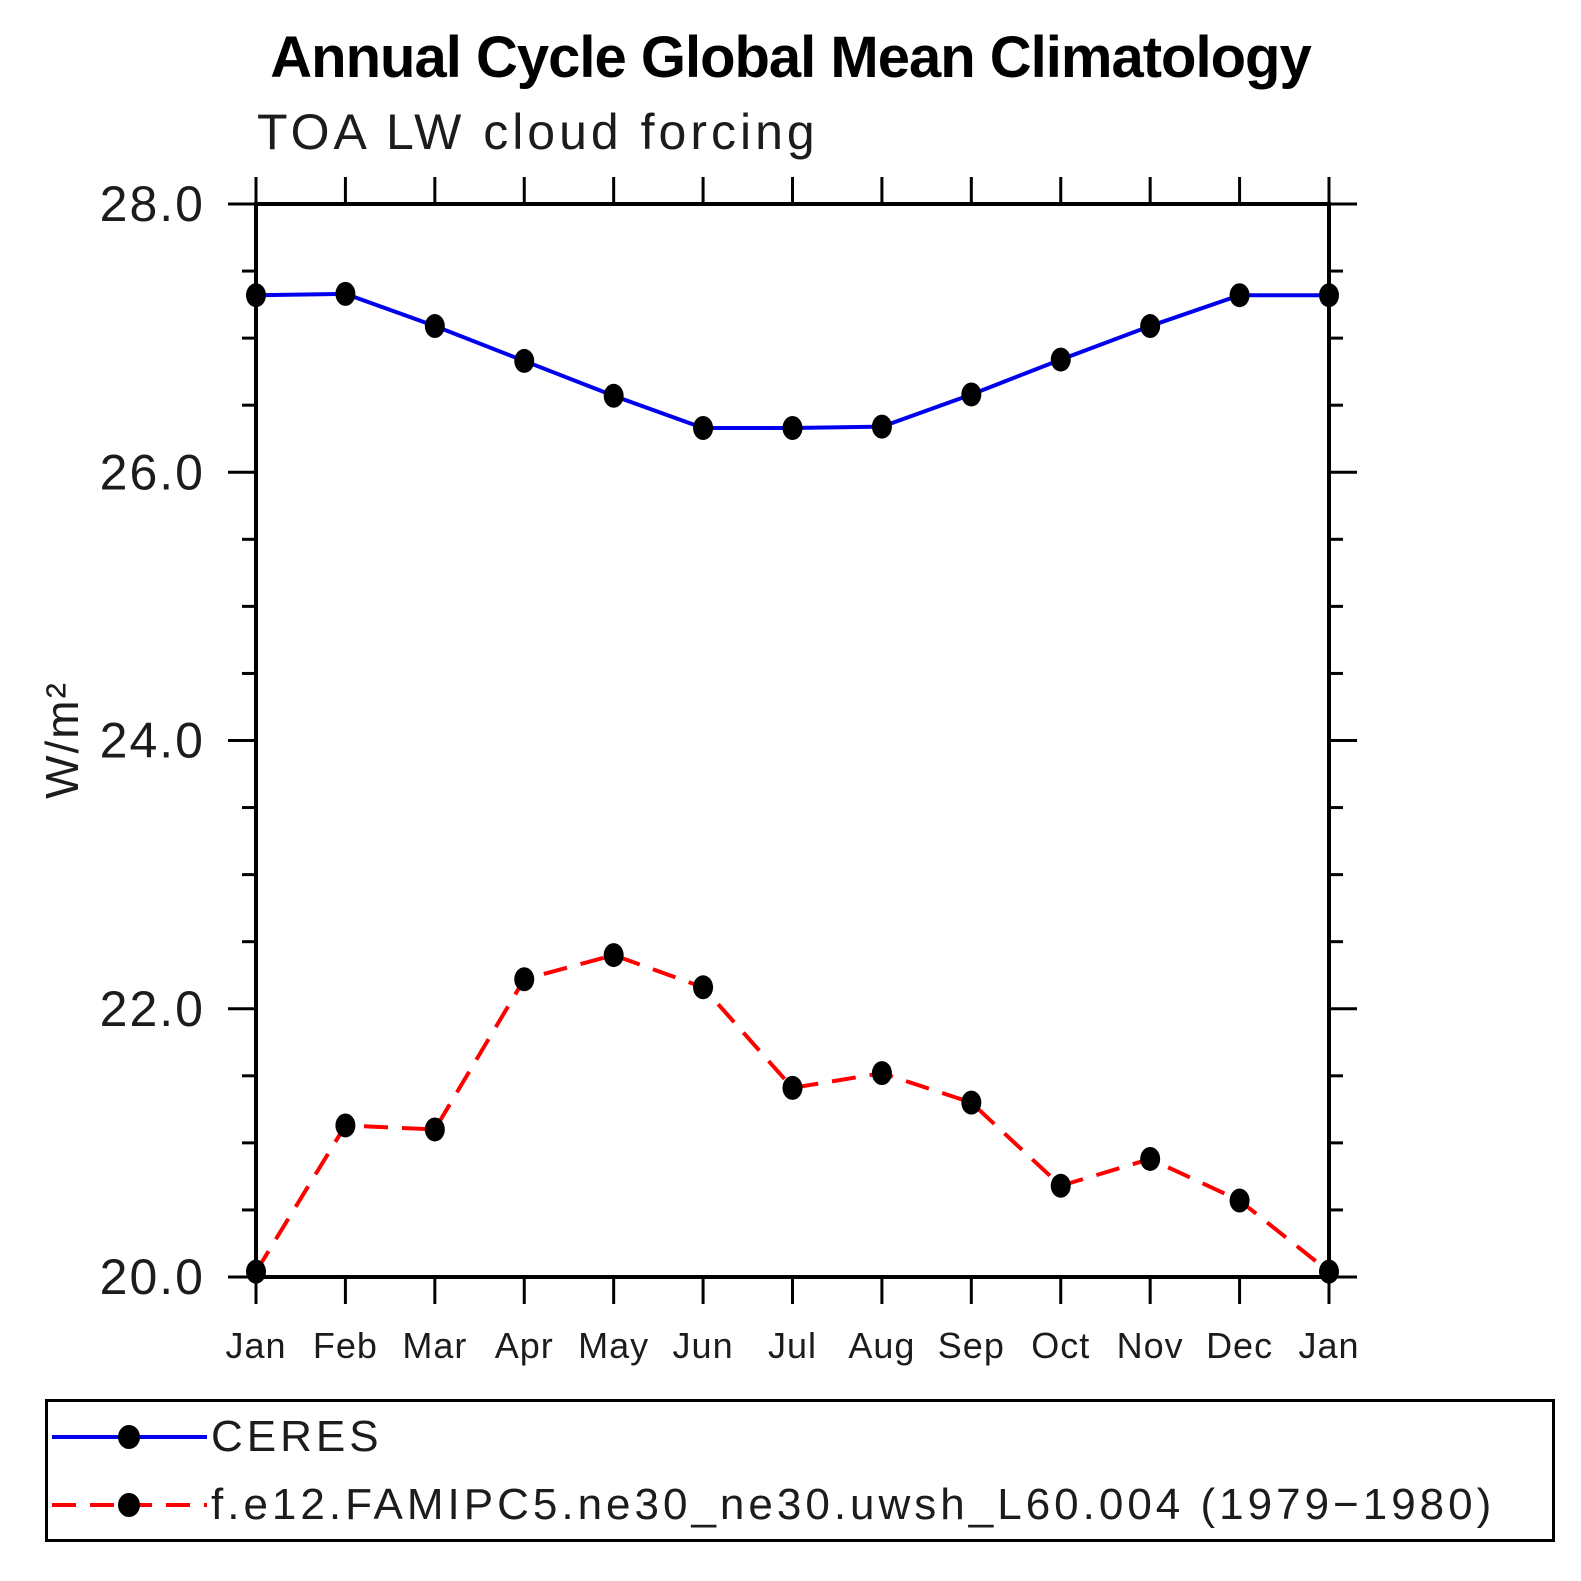 This screenshot has width=1581, height=1581. I want to click on series-model, so click(792, 1113).